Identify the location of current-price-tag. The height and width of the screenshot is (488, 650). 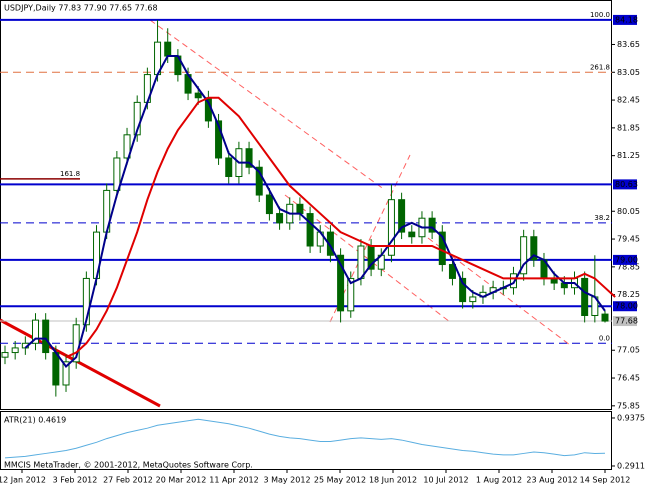
(625, 321).